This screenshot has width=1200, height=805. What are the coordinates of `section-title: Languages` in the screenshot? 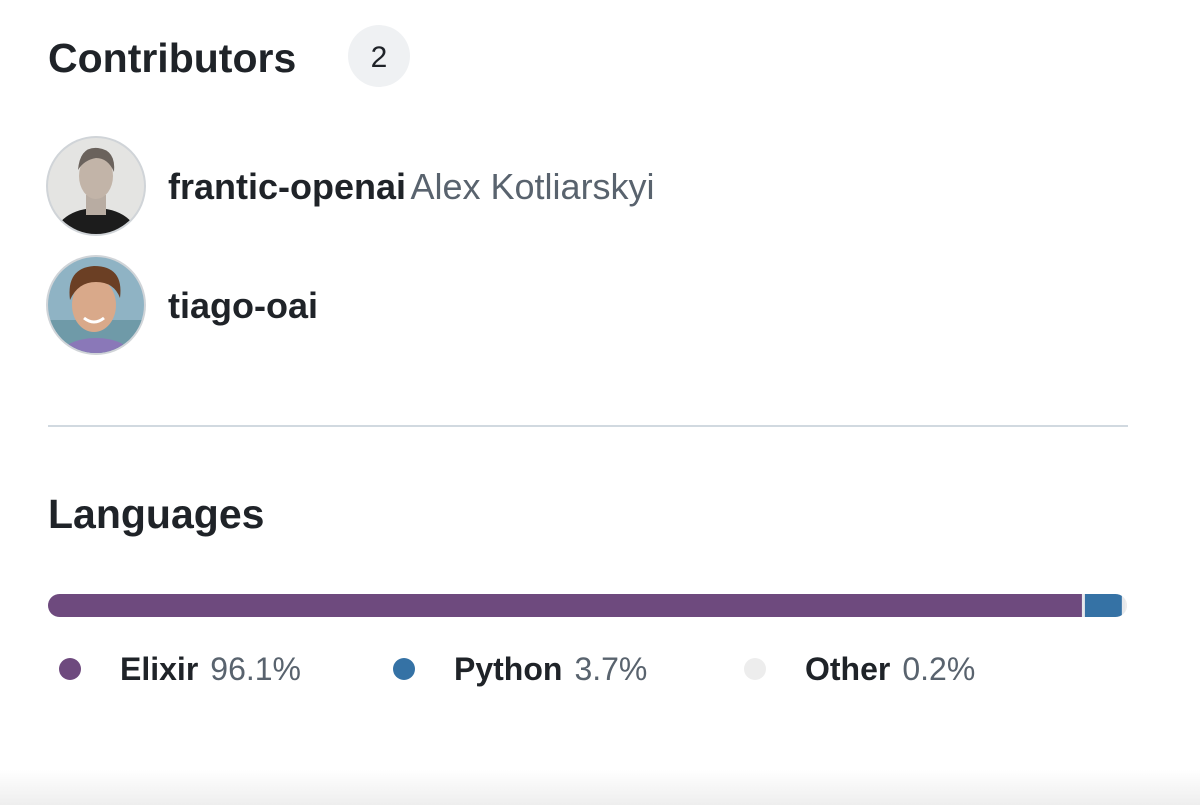 It's located at (156, 514).